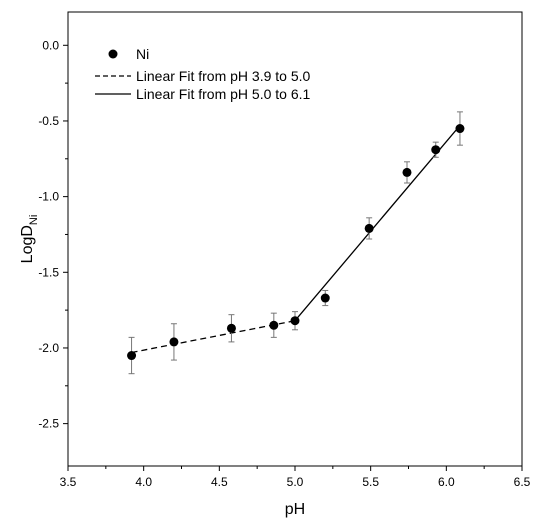 The width and height of the screenshot is (550, 528). I want to click on x-tick-label: 5.0, so click(295, 482).